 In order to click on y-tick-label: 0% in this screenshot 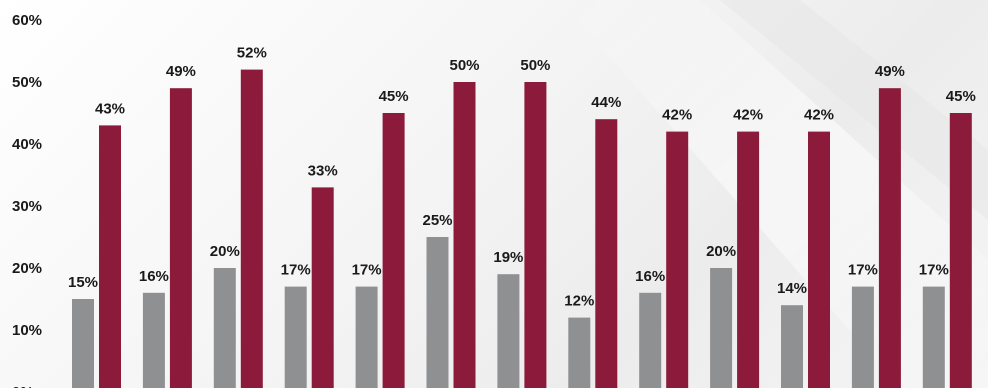, I will do `click(23, 386)`.